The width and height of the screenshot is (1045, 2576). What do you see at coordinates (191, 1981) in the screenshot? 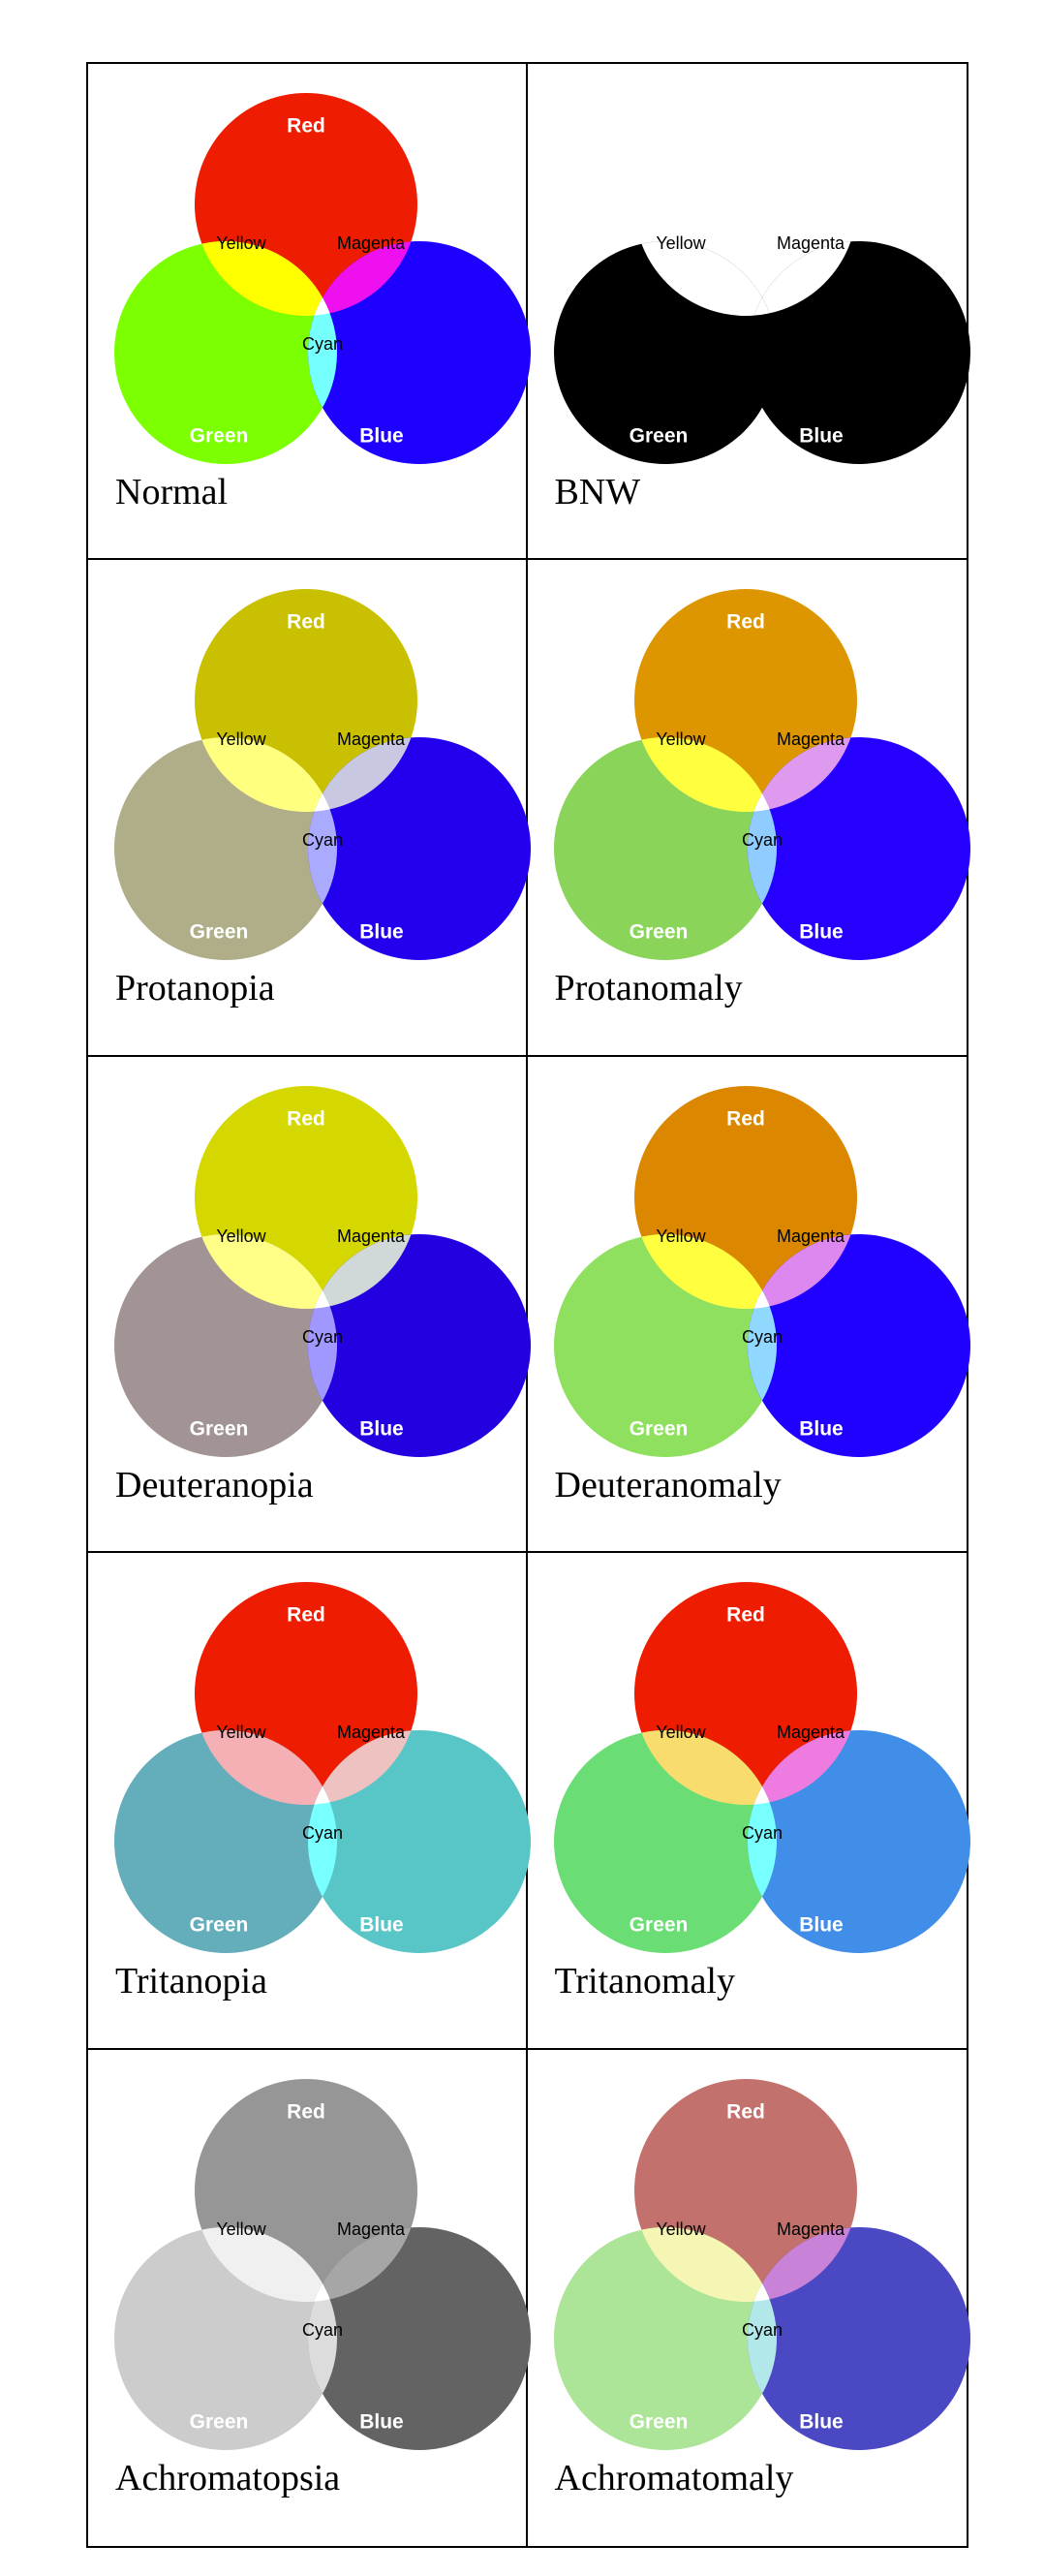
I see `panel-title: Tritanopia` at bounding box center [191, 1981].